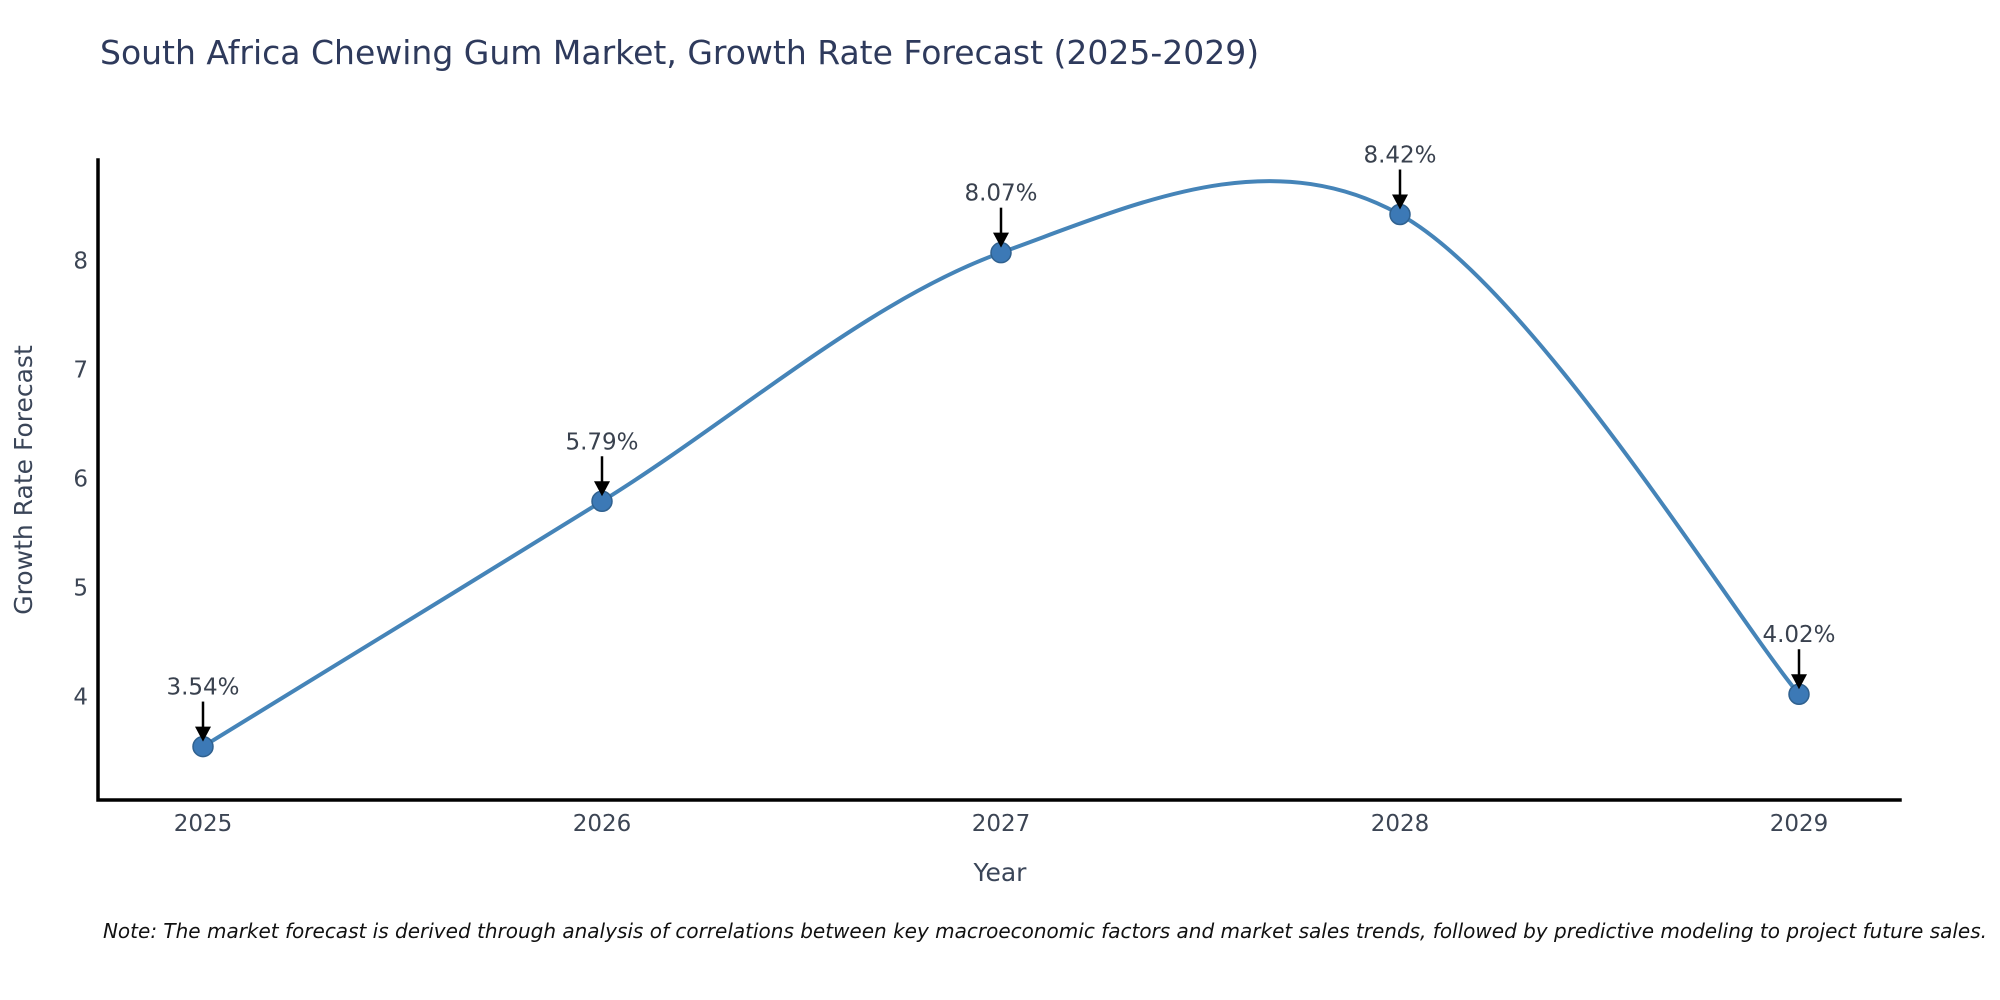 Image resolution: width=2000 pixels, height=1000 pixels. I want to click on y-tick-label: 7, so click(80, 370).